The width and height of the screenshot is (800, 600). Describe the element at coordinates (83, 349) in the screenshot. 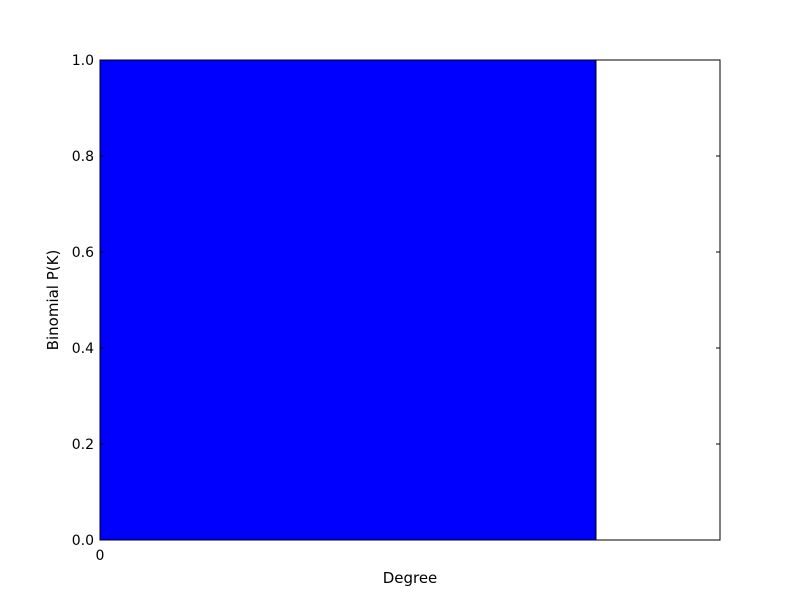

I see `y-tick-label: 0.4` at that location.